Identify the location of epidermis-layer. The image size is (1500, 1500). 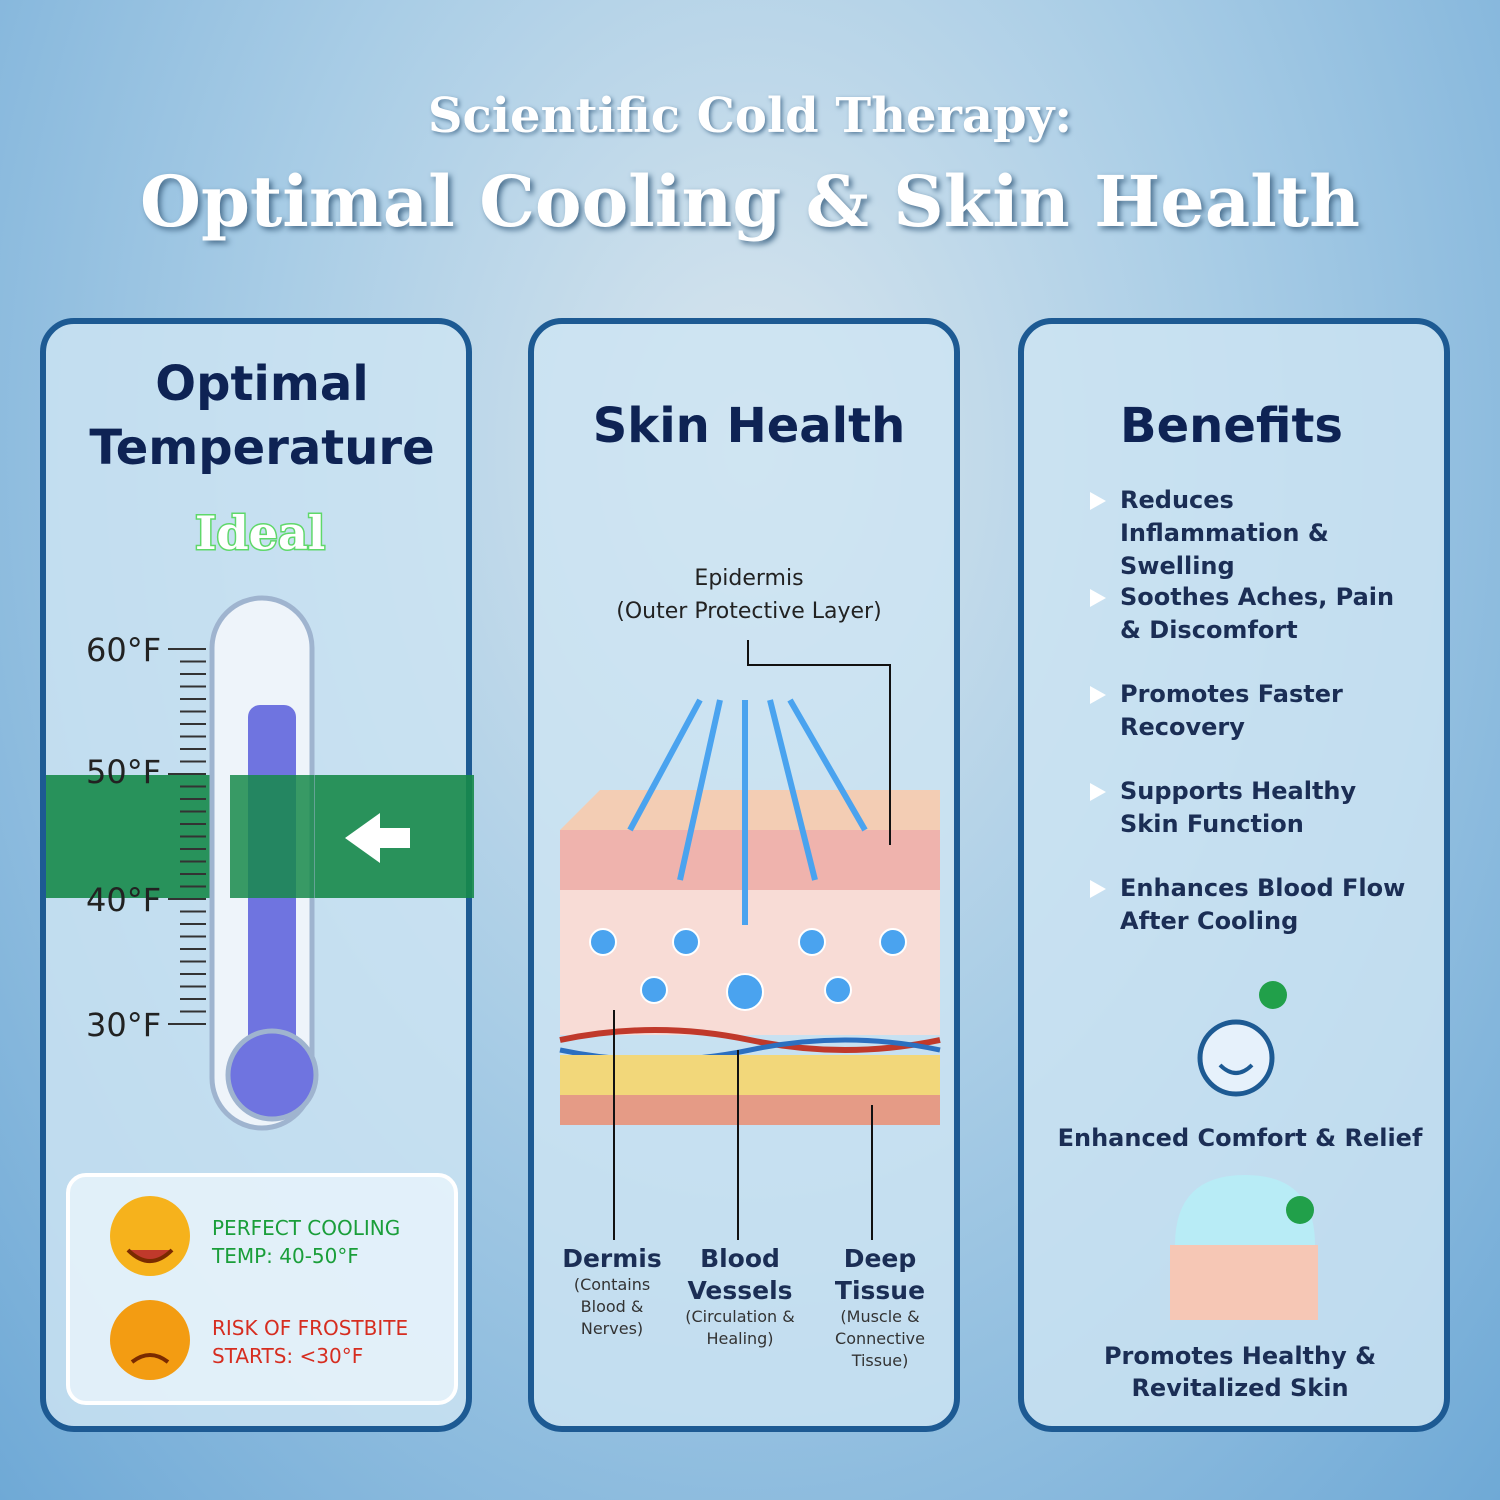
(750, 860).